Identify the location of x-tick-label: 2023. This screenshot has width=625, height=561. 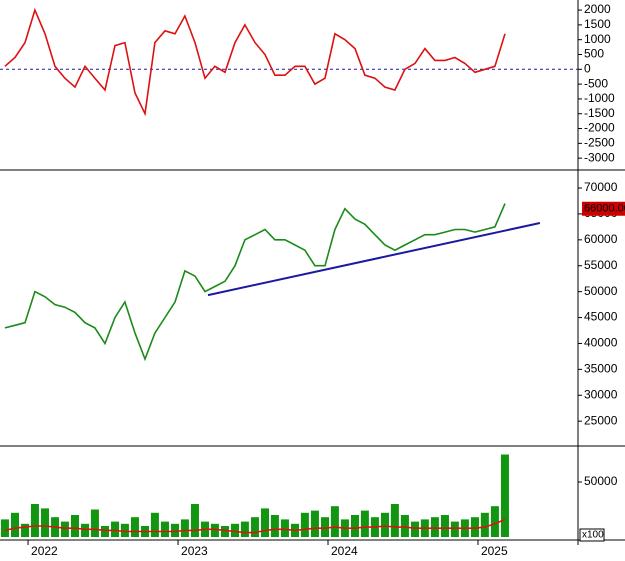
(194, 551).